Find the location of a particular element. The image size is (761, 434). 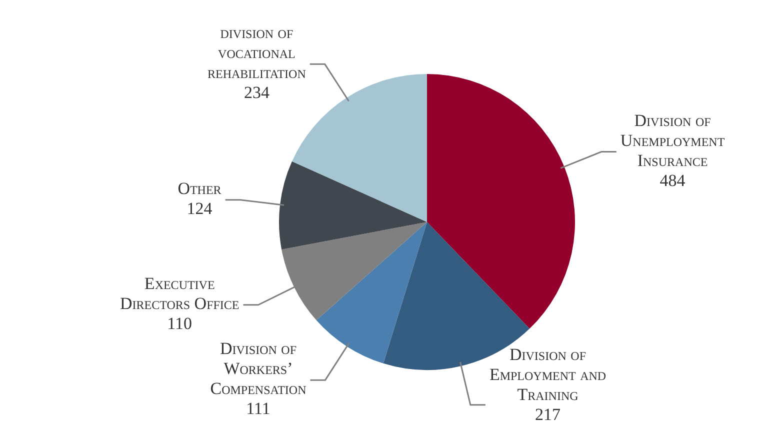

slice-label: Division of Workers’ Compensation is located at coordinates (258, 368).